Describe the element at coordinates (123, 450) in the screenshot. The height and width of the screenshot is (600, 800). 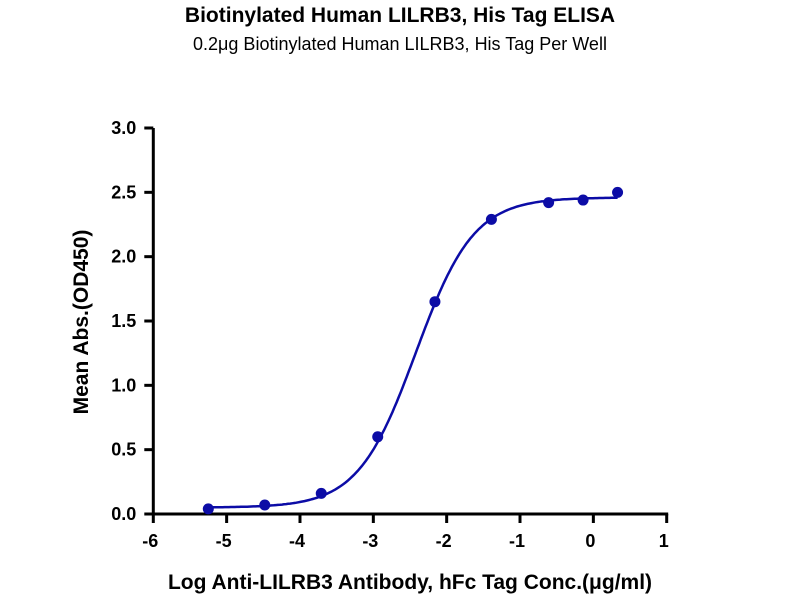
I see `y-tick-label: 0.5` at that location.